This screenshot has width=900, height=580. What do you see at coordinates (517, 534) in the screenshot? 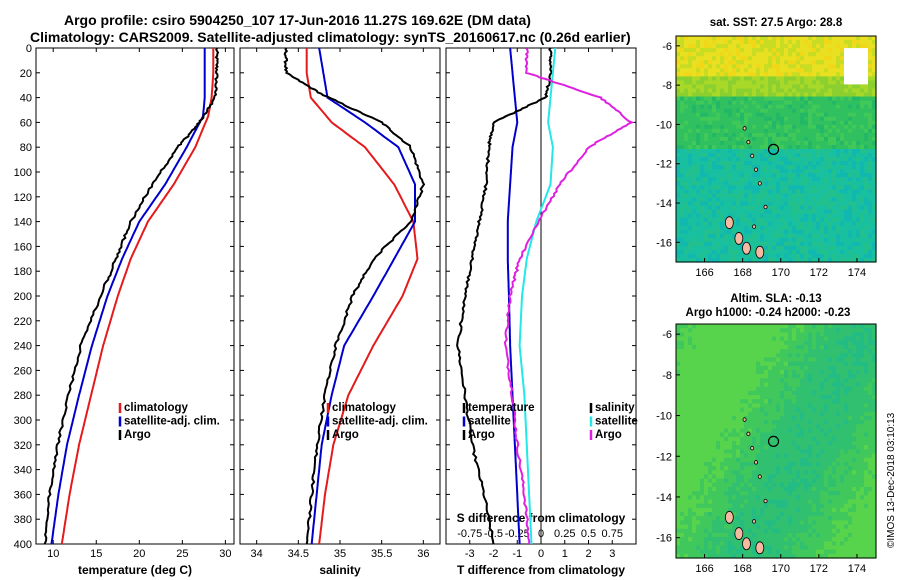
I see `s-tick-label: -0.25` at bounding box center [517, 534].